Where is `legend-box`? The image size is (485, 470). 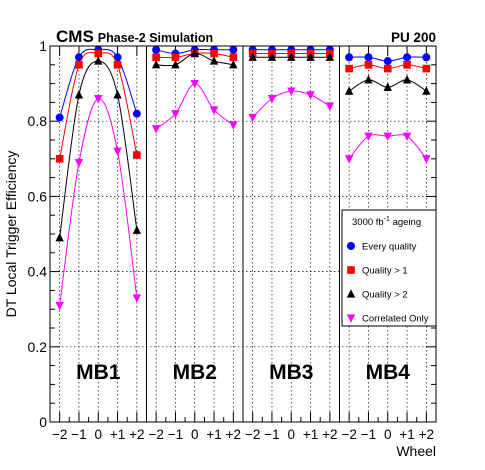 legend-box is located at coordinates (389, 268).